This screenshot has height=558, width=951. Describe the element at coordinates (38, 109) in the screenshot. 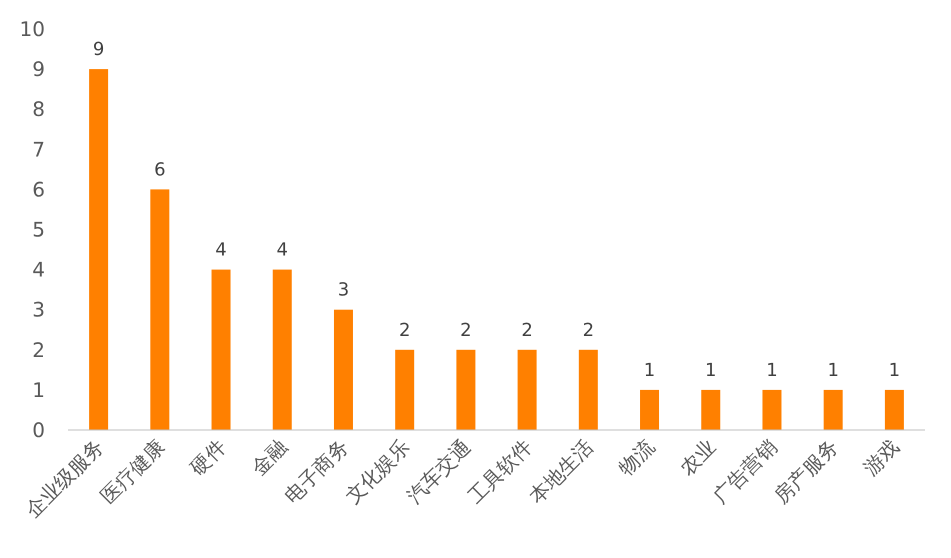

I see `y-tick-label: 8` at that location.